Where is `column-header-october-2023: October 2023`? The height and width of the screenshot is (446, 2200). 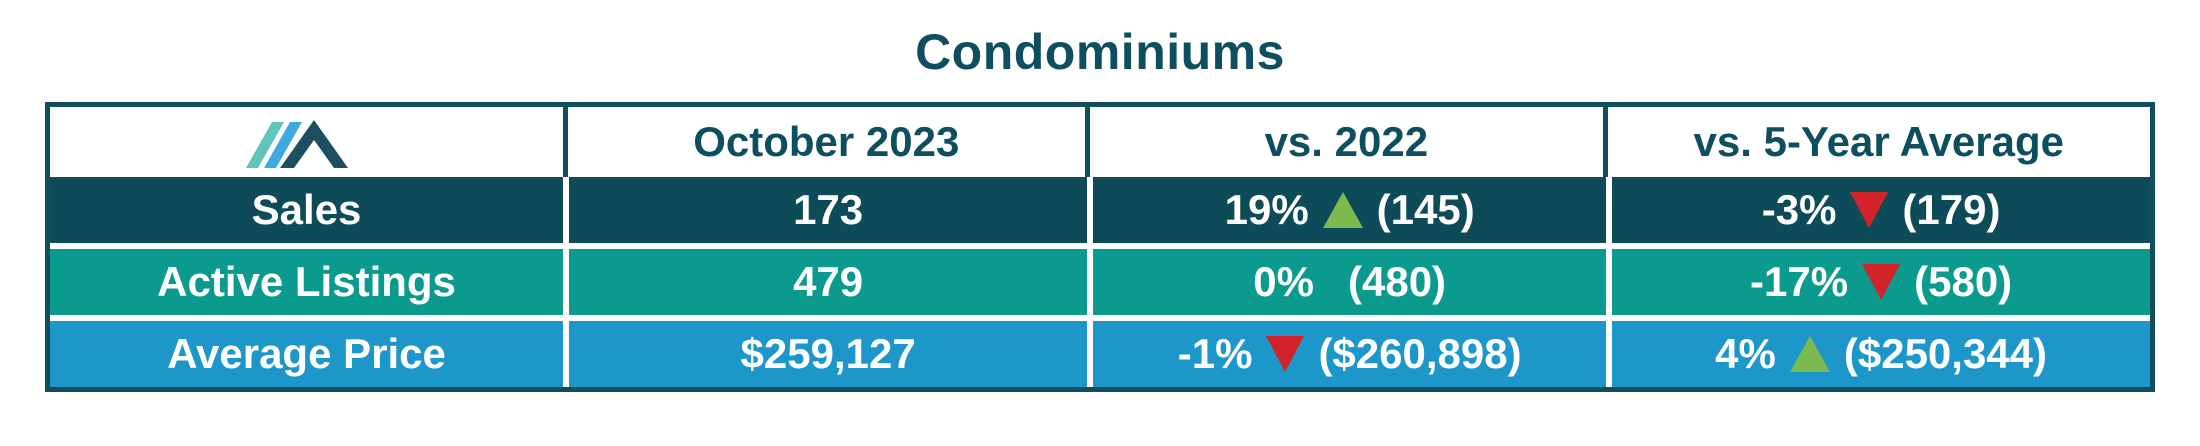 column-header-october-2023: October 2023 is located at coordinates (829, 141).